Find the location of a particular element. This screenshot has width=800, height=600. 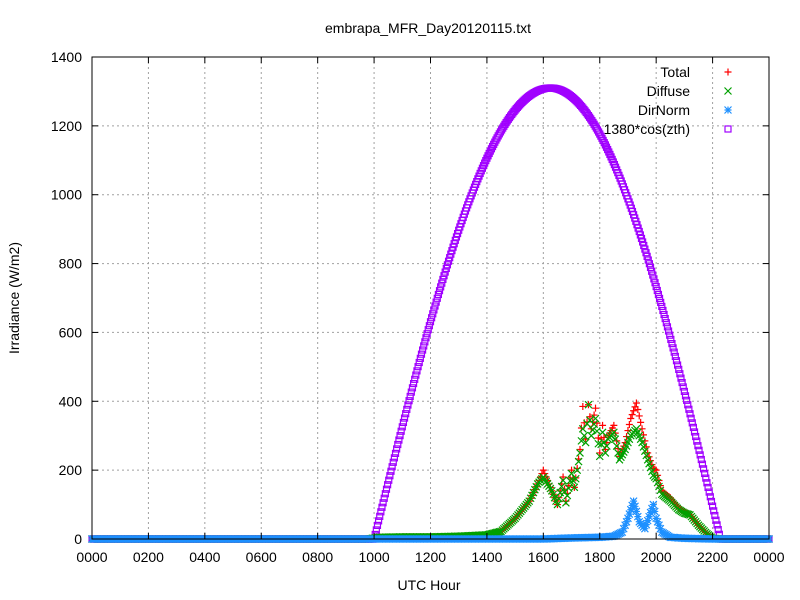

legend: Total Diffuse DirNorm 1380*cos(zth) is located at coordinates (668, 100).